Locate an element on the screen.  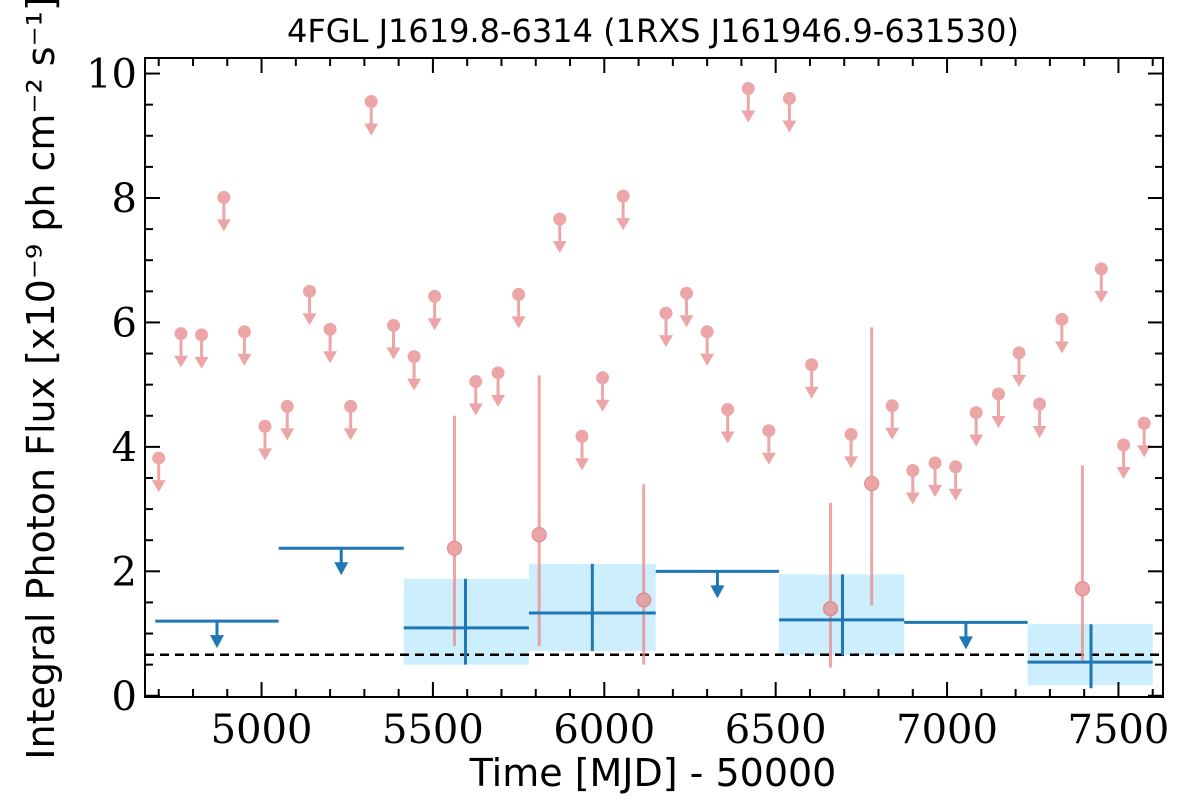
y-axis-label: Integral Photon Flux [x10⁻⁹ ph cm⁻² s⁻¹] is located at coordinates (41, 380).